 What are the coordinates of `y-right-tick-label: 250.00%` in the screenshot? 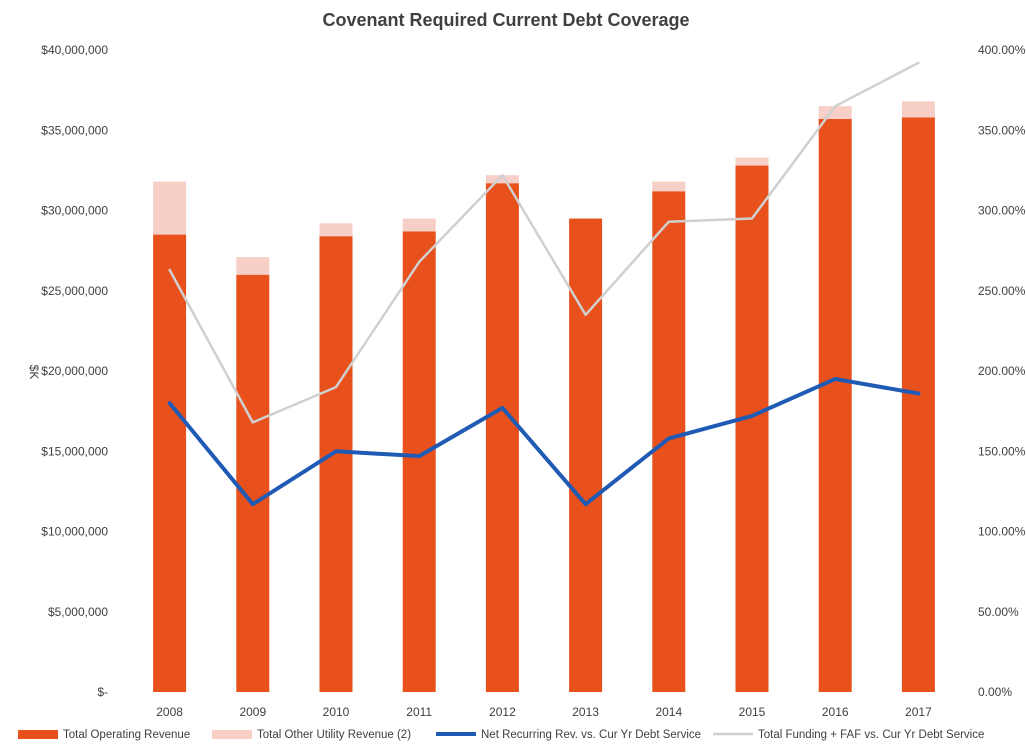 It's located at (1002, 291).